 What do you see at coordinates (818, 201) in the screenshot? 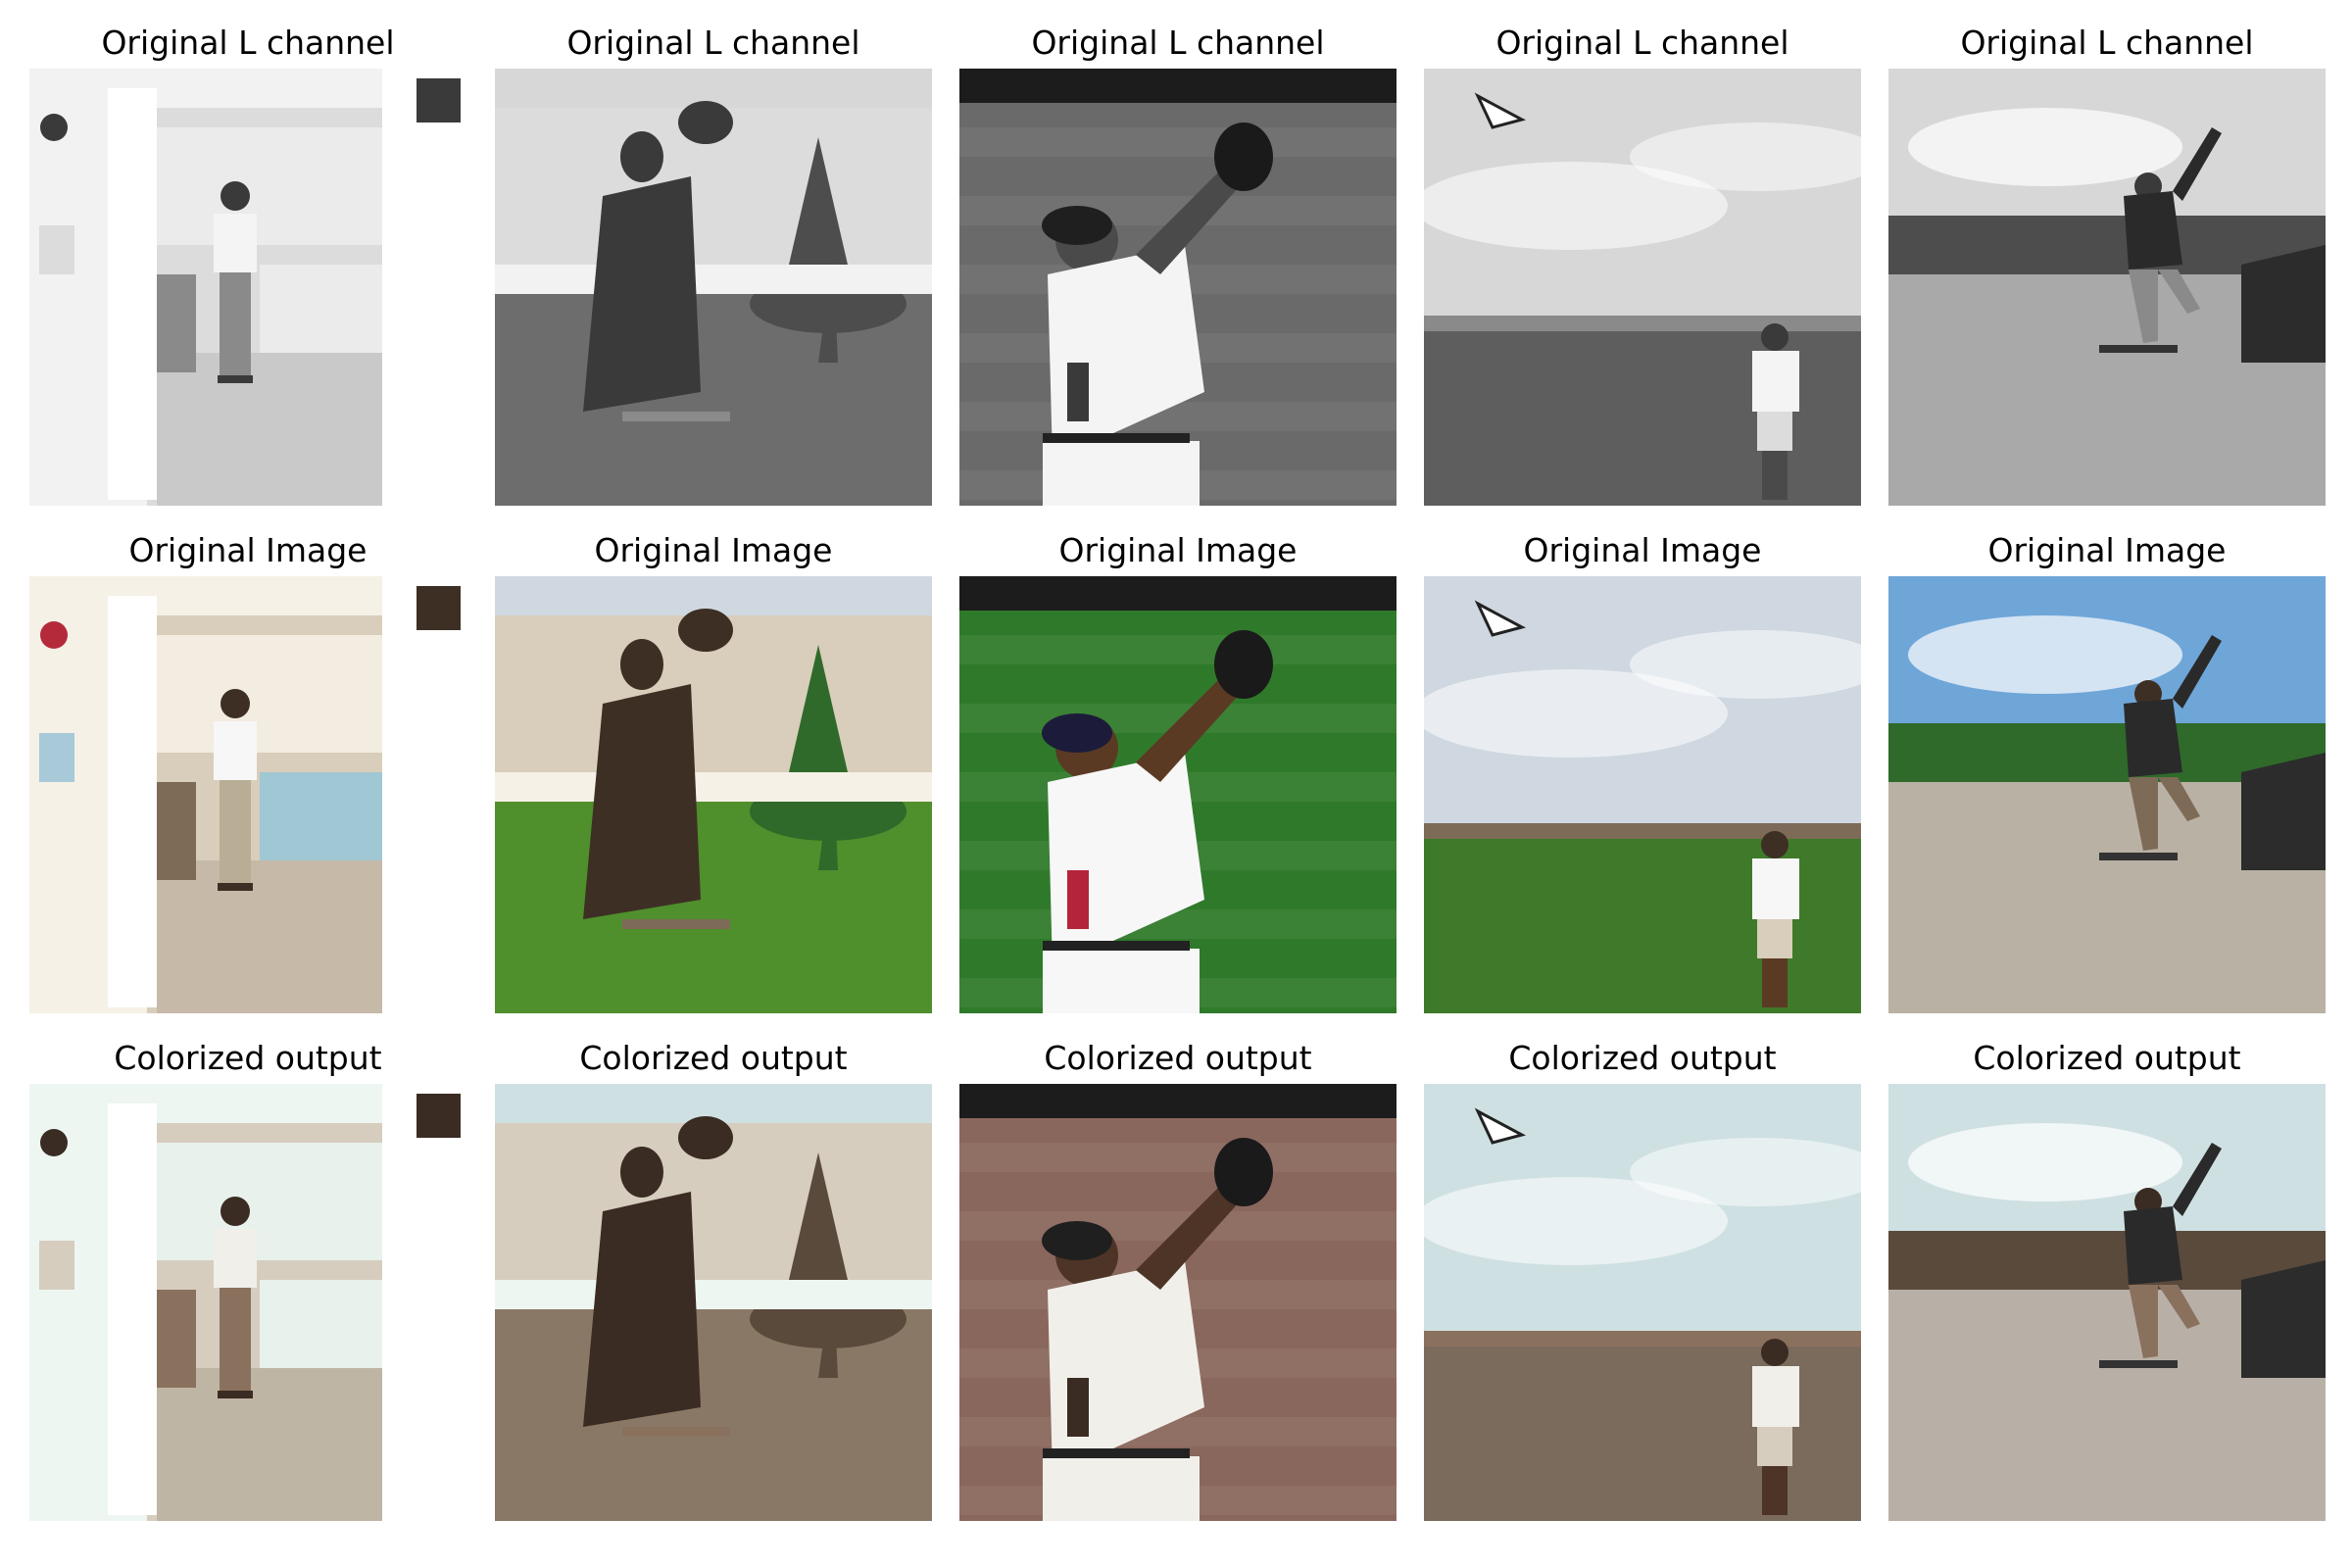
I see `cypress-tree` at bounding box center [818, 201].